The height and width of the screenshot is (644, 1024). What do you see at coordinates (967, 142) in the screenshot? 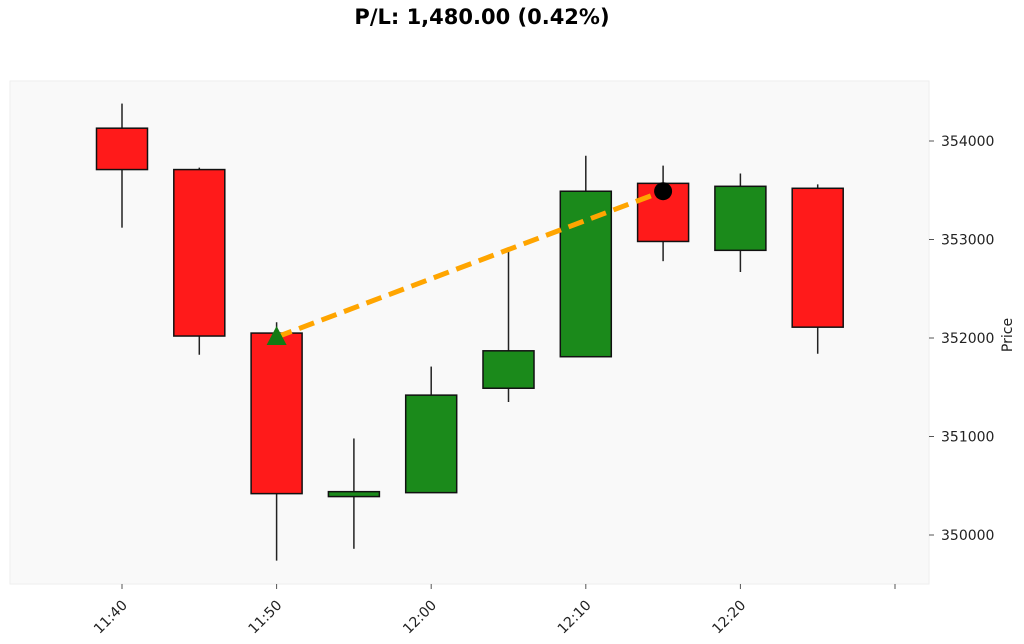
I see `y-tick-label: 354000` at bounding box center [967, 142].